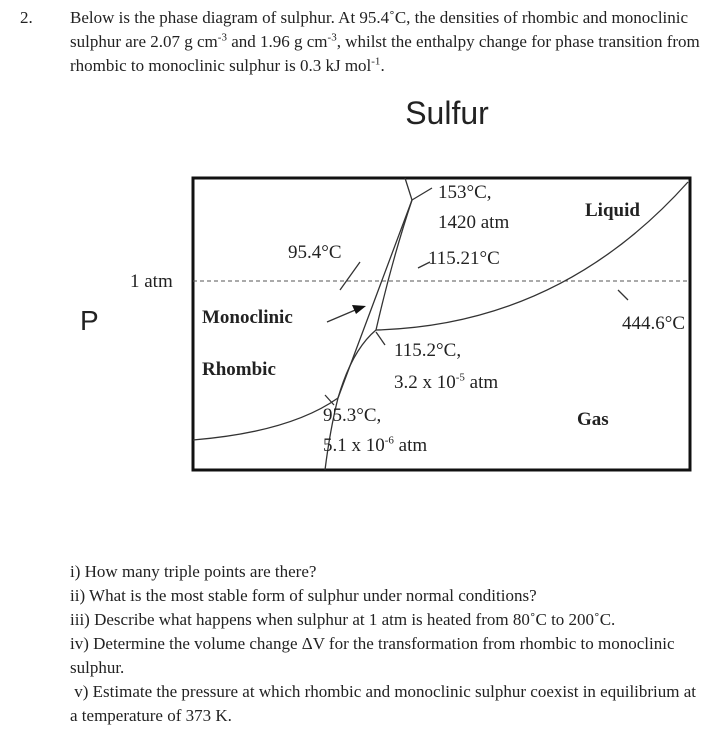  I want to click on label: 3.2 x 10-5 atm, so click(446, 383).